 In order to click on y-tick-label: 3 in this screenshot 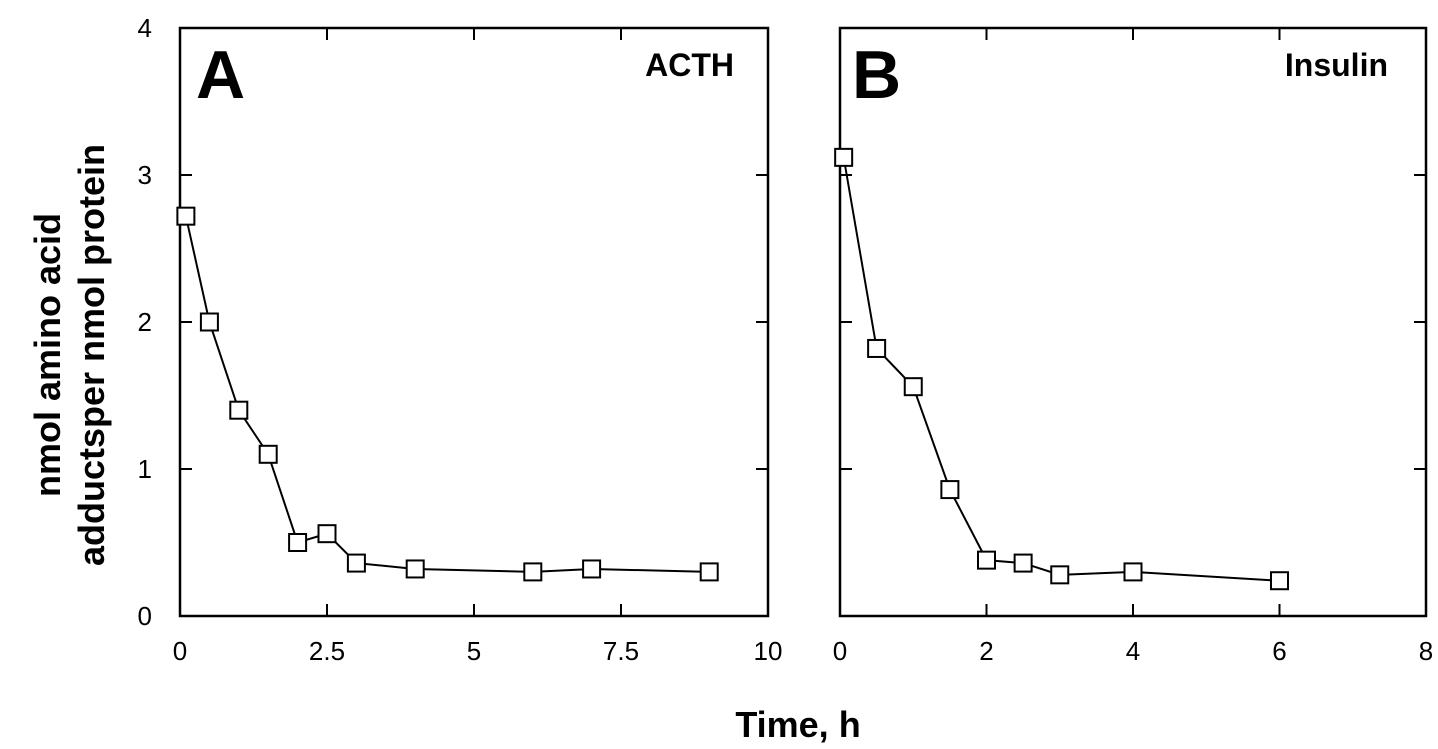, I will do `click(145, 175)`.